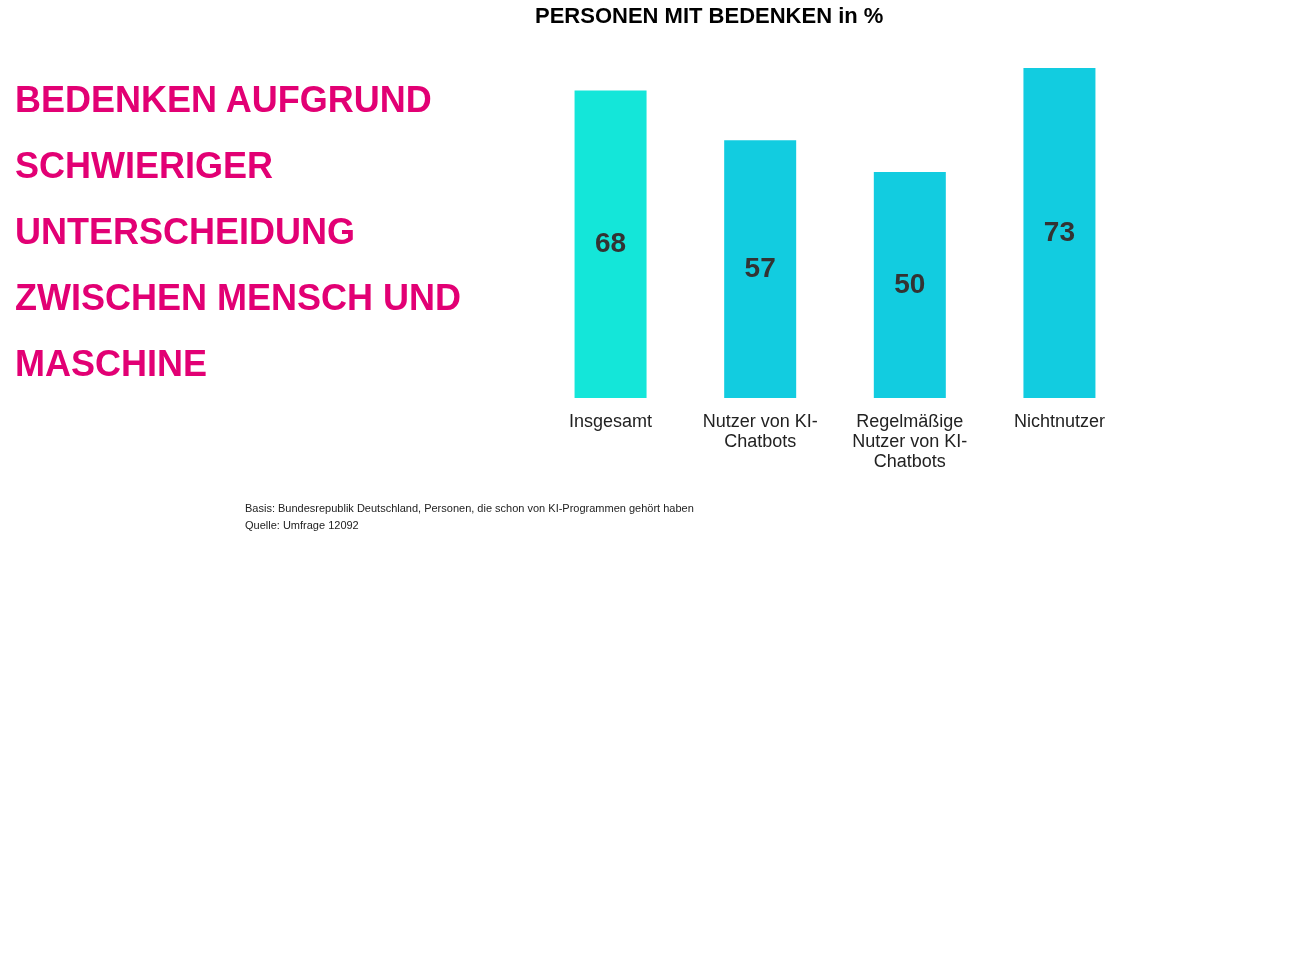  I want to click on x-tick-label: Regelmäßige Nutzer von KI-Chatbots, so click(910, 440).